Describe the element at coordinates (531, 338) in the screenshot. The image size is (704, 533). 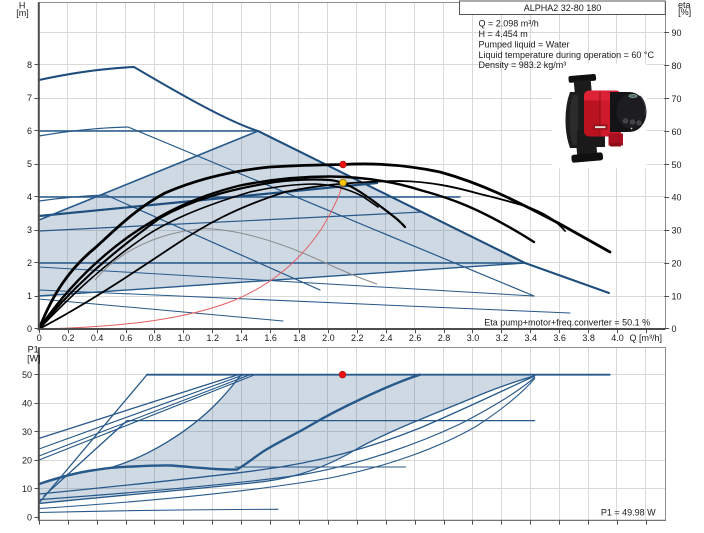
I see `svg-text: 3.4` at that location.